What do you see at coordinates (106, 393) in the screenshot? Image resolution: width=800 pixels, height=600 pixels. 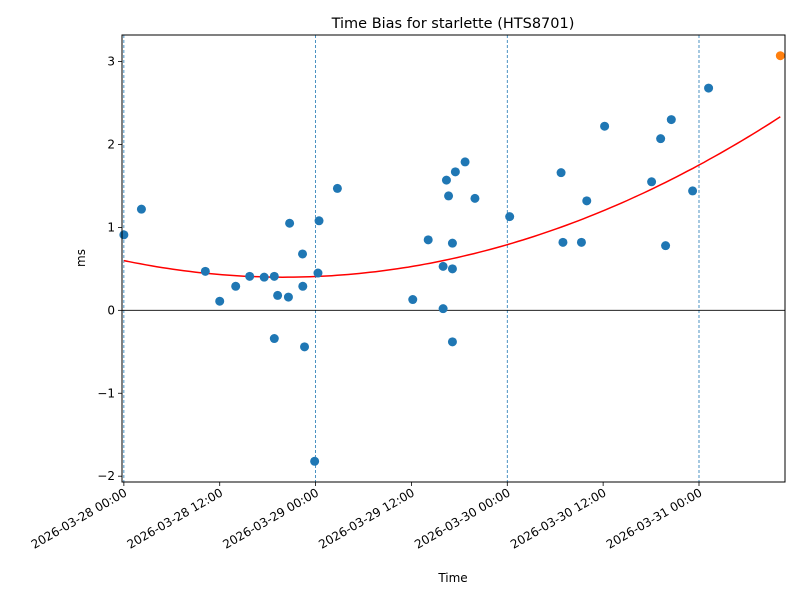 I see `y-tick-label: −1` at bounding box center [106, 393].